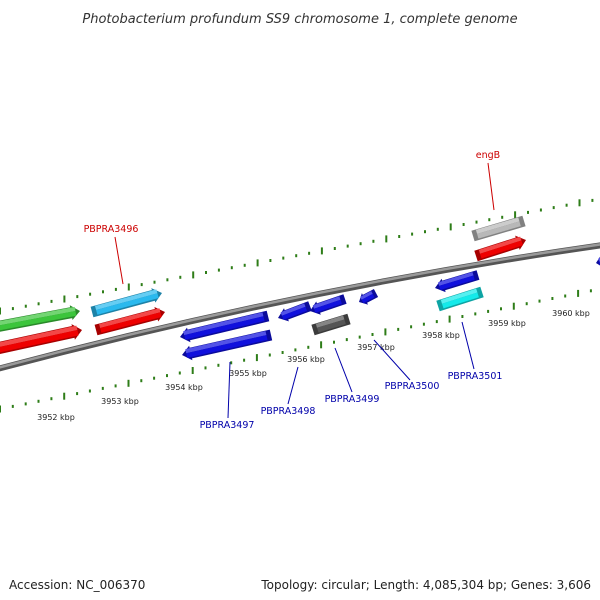 The image size is (600, 600). Describe the element at coordinates (507, 323) in the screenshot. I see `ruler-label: 3959 kbp` at that location.